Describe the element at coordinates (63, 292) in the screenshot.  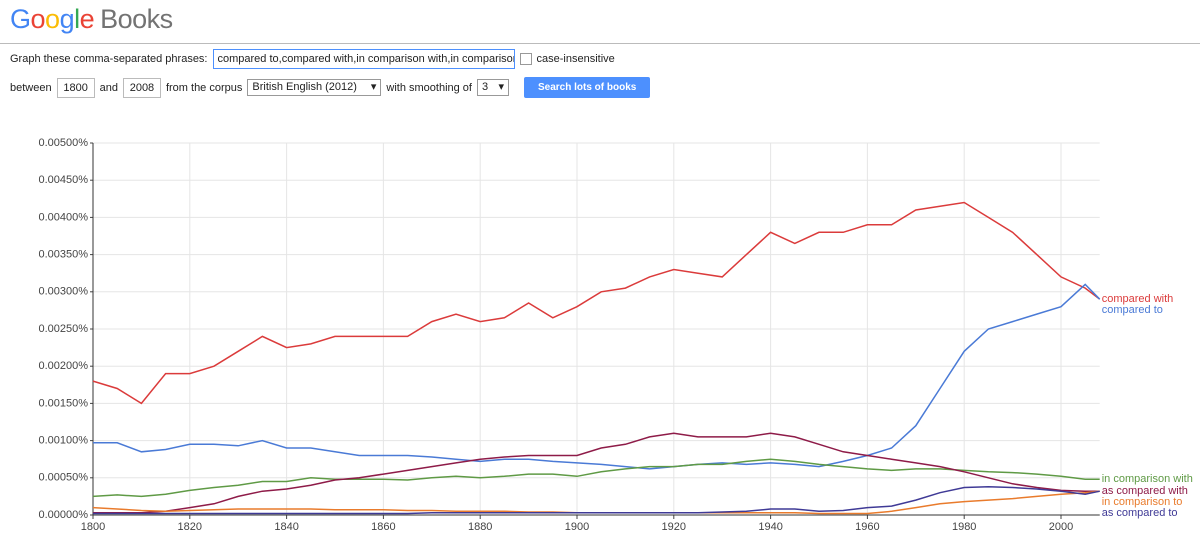
I see `y-tick-label: 0.00300%` at that location.